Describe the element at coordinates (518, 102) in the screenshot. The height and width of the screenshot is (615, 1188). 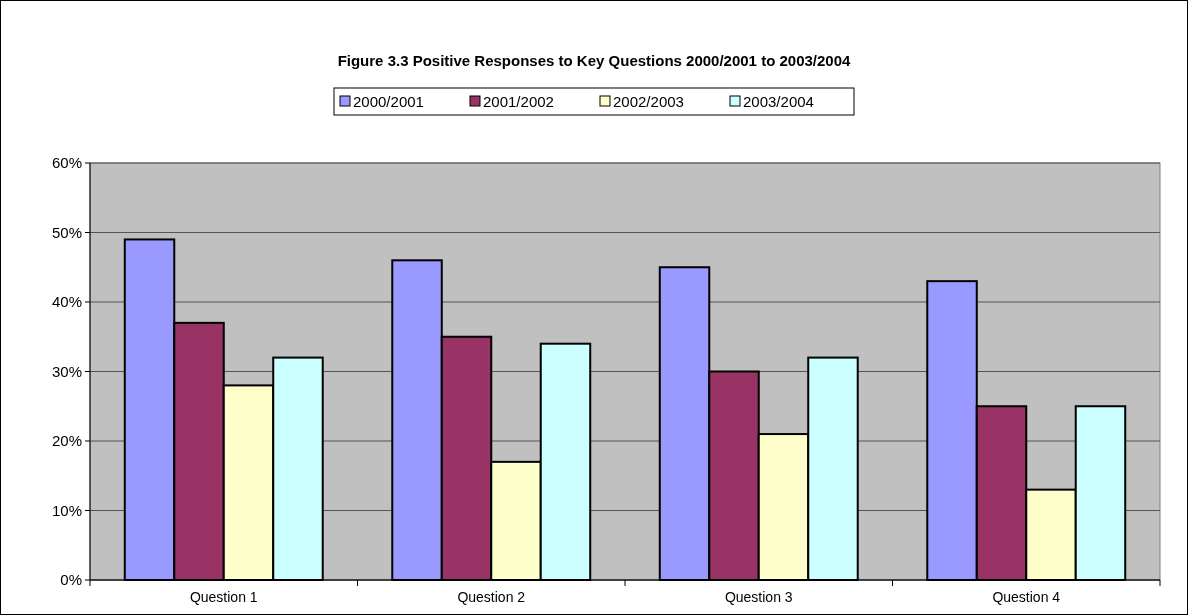
I see `legend-label: 2001/2002` at that location.